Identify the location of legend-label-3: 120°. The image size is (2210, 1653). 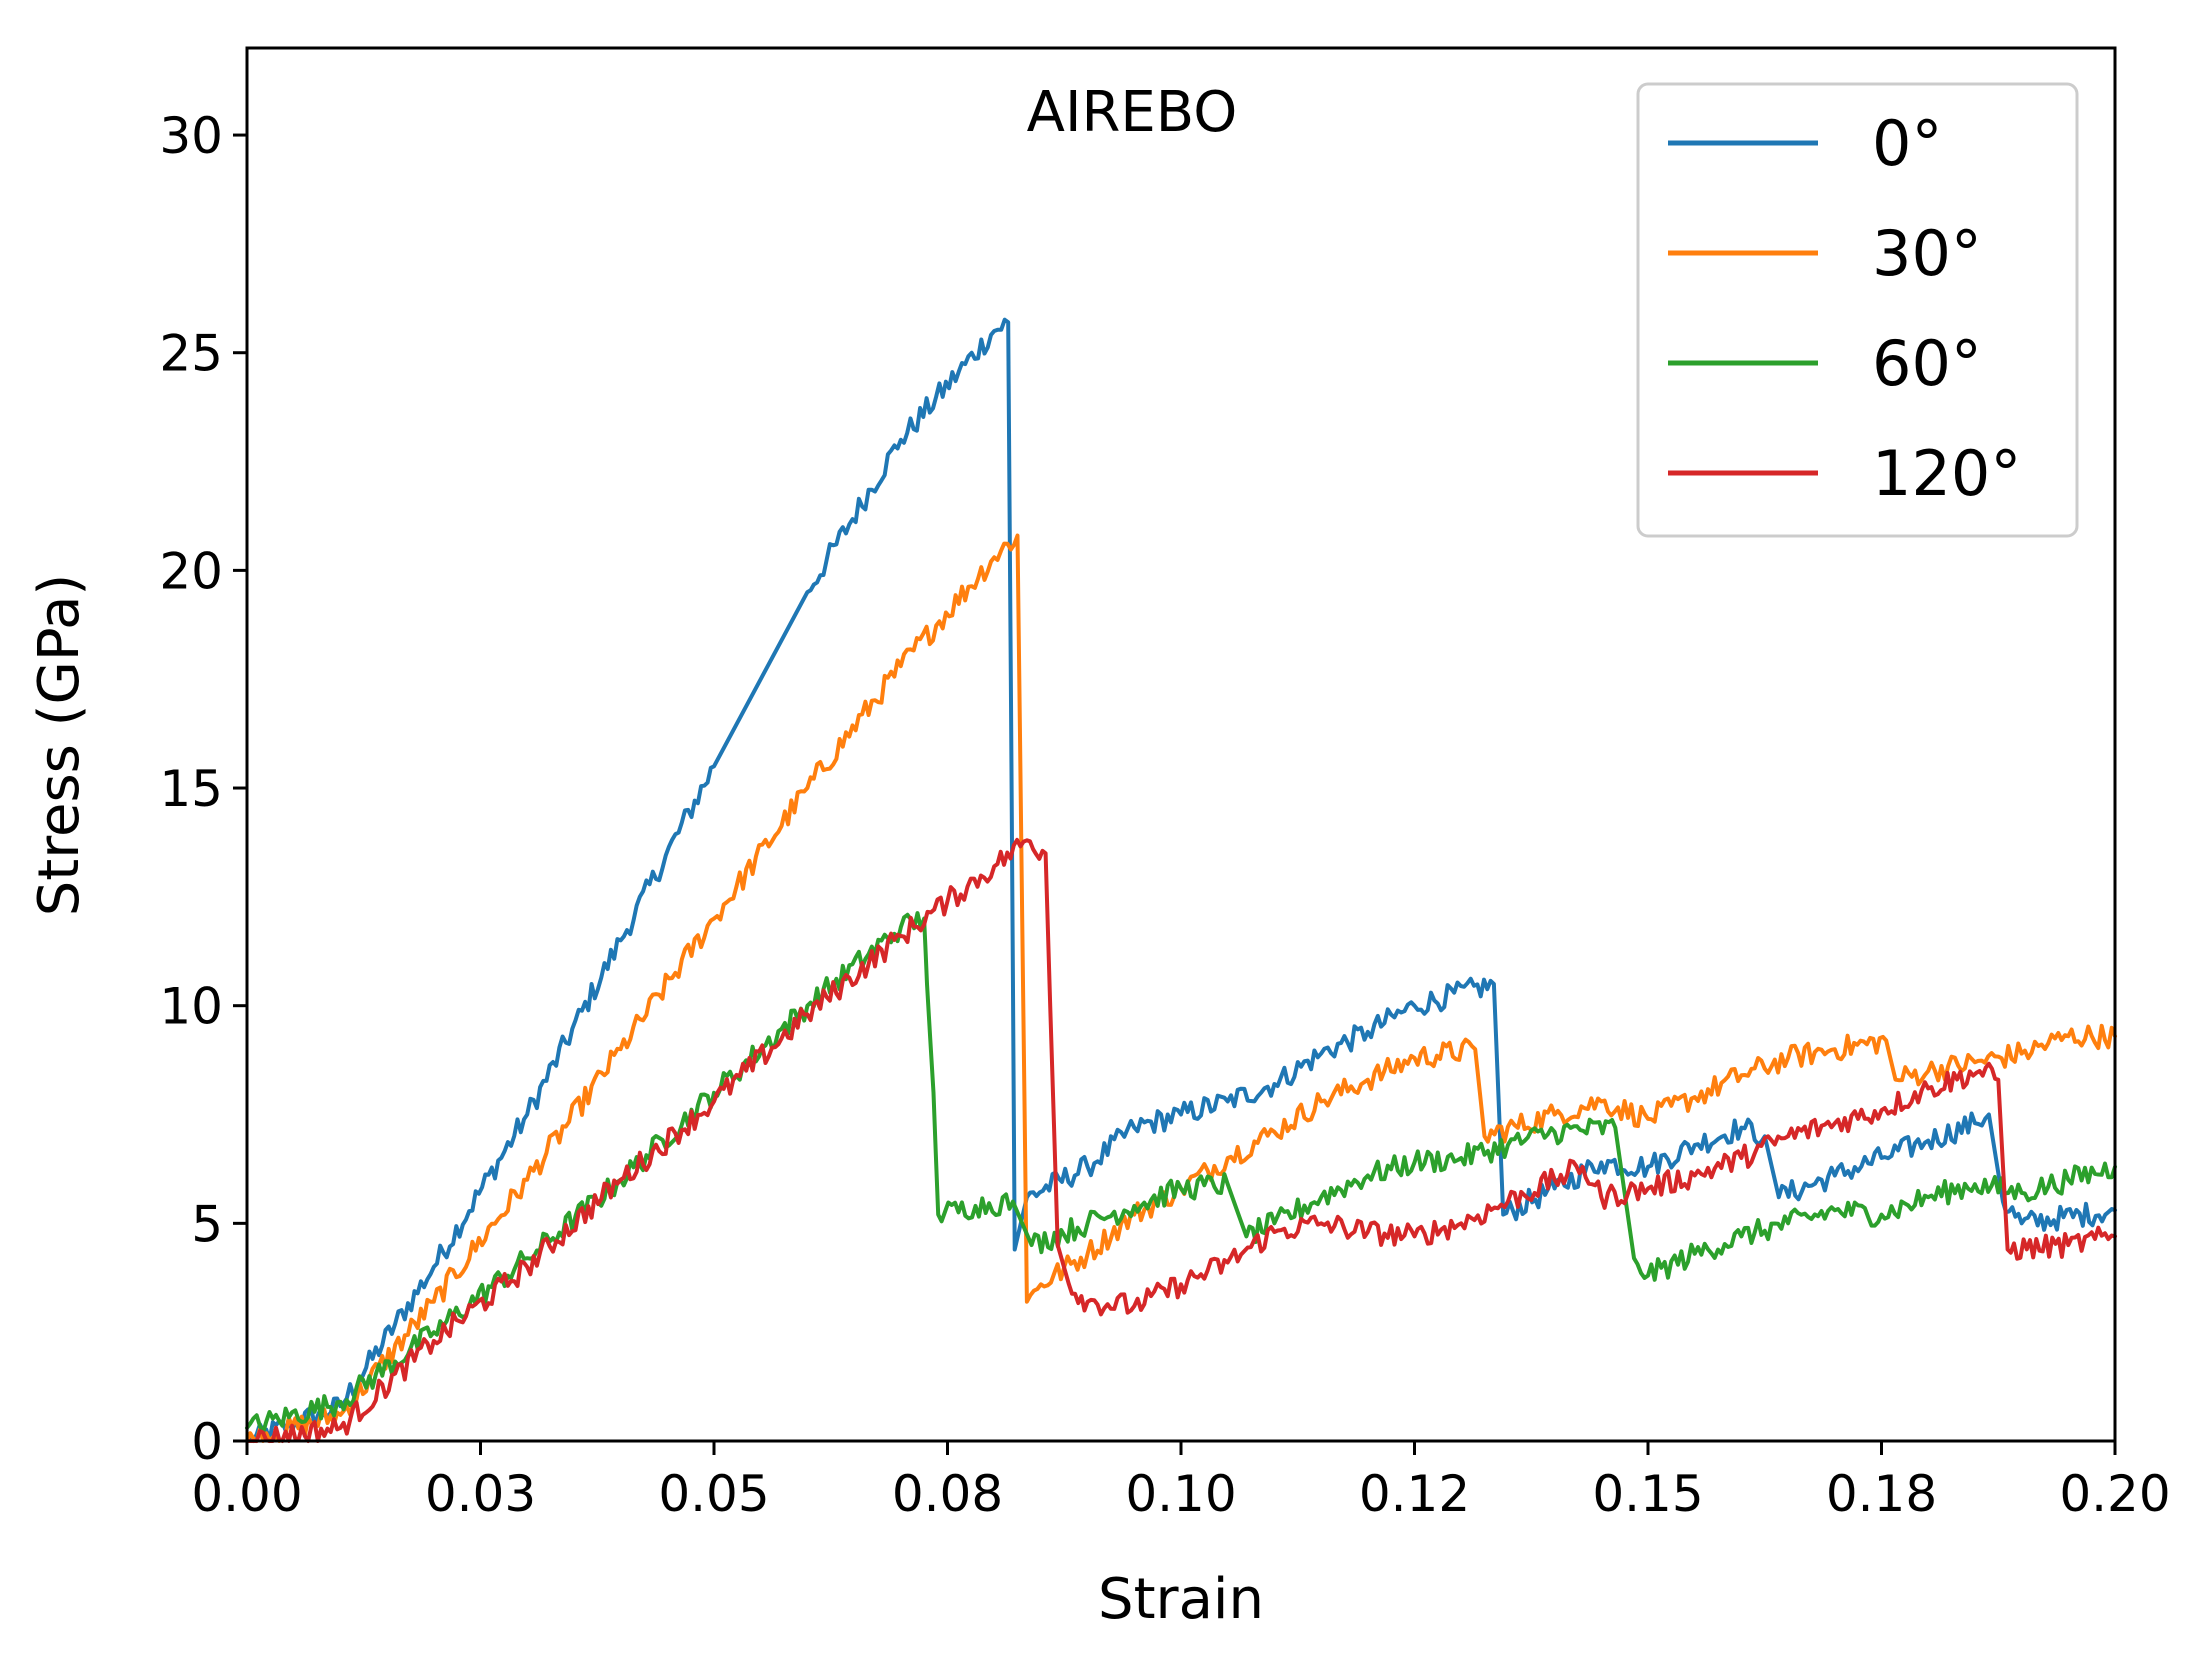
(1946, 473).